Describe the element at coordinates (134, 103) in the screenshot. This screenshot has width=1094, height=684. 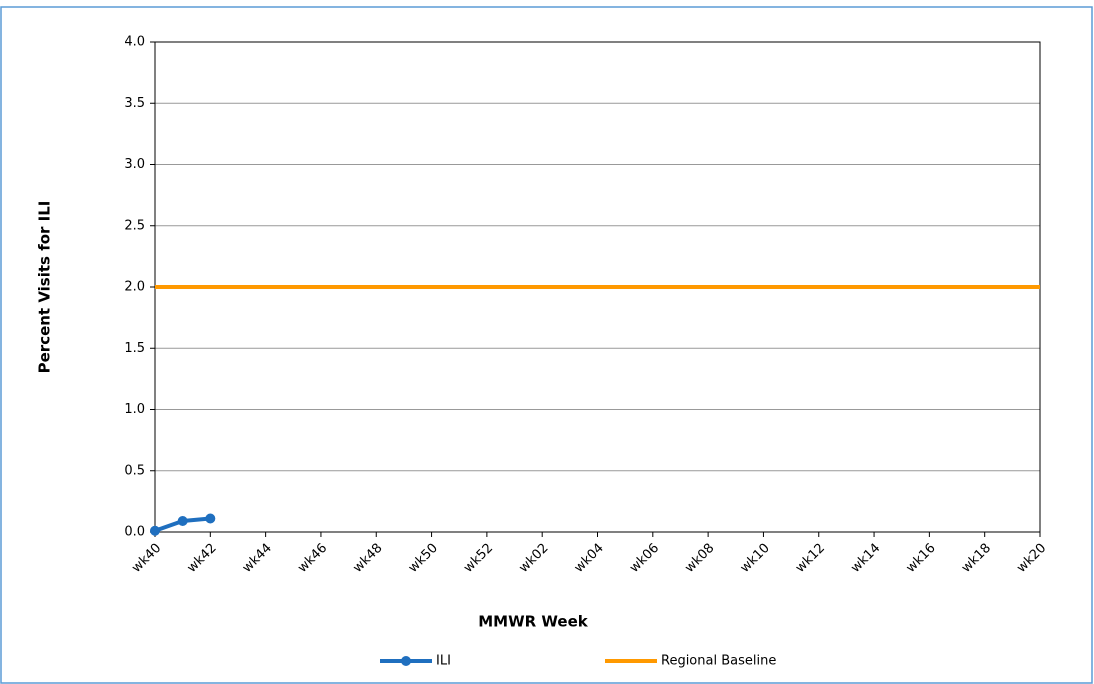
I see `y-tick-label: 3.5` at that location.